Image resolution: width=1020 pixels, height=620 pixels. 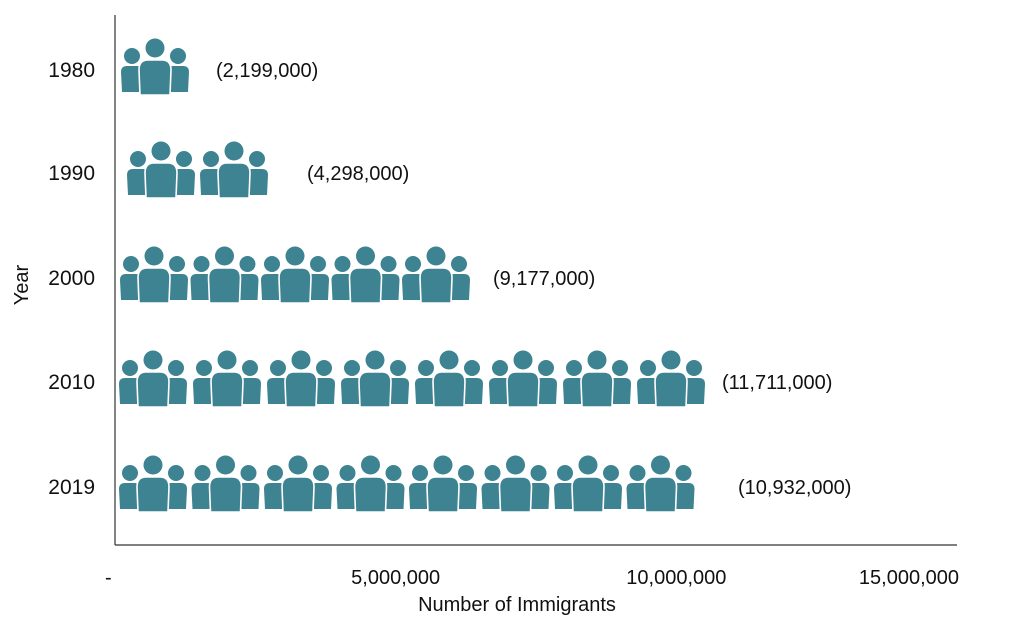 I want to click on year-row-2010: 2010 (11,711,000), so click(x=440, y=378).